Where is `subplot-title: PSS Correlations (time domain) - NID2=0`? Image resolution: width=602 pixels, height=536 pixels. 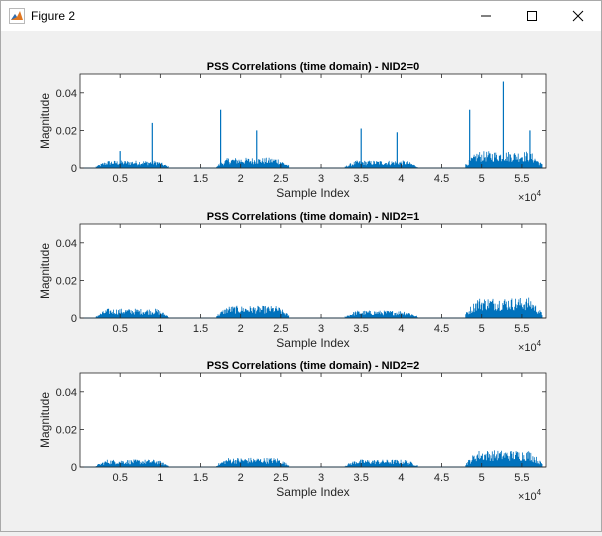 subplot-title: PSS Correlations (time domain) - NID2=0 is located at coordinates (313, 67).